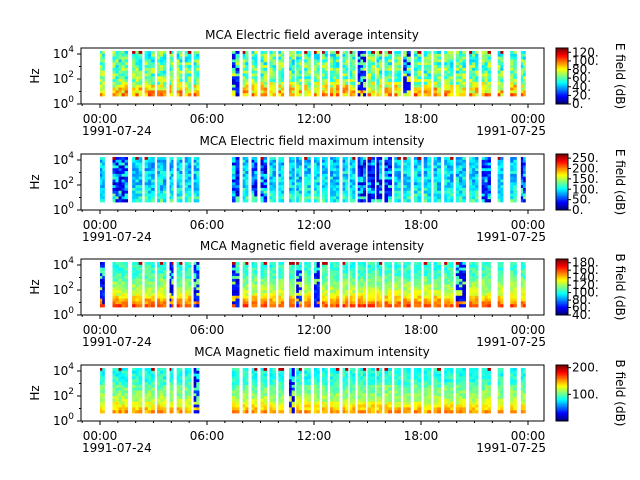  I want to click on y-tick-label: 104, so click(63, 159).